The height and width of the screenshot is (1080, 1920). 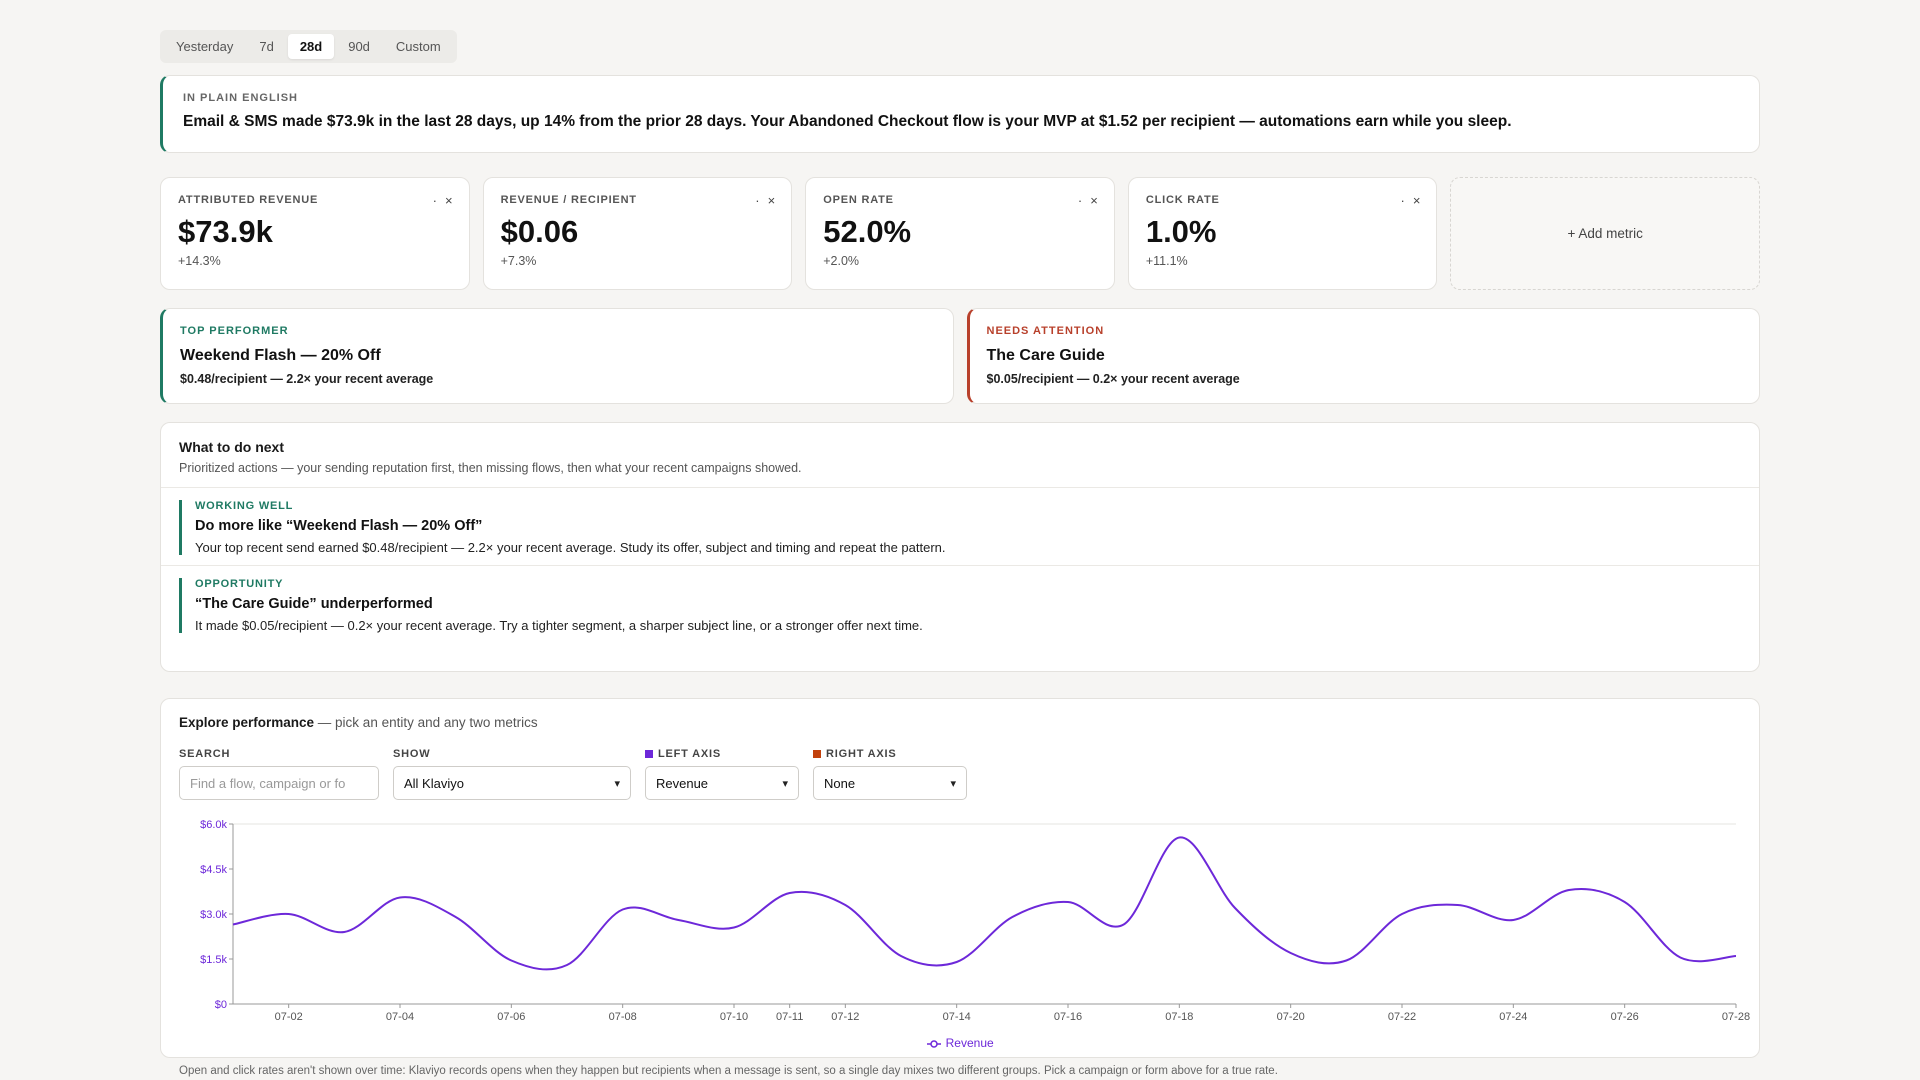 What do you see at coordinates (722, 783) in the screenshot?
I see `left-axis-select: Revenue ▾` at bounding box center [722, 783].